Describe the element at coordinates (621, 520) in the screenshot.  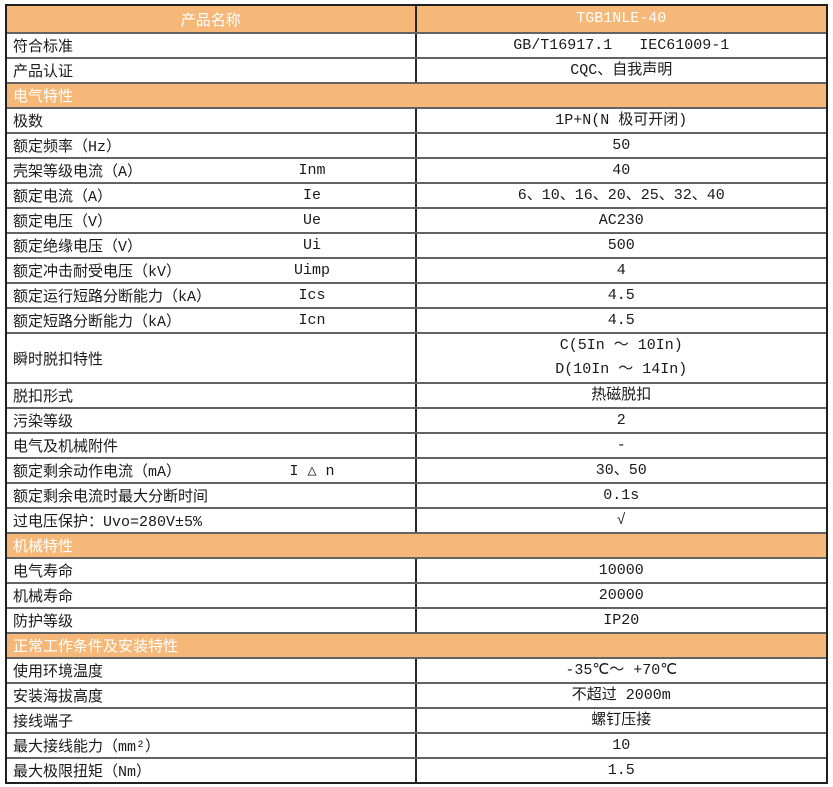
I see `spec-value-cell: √` at that location.